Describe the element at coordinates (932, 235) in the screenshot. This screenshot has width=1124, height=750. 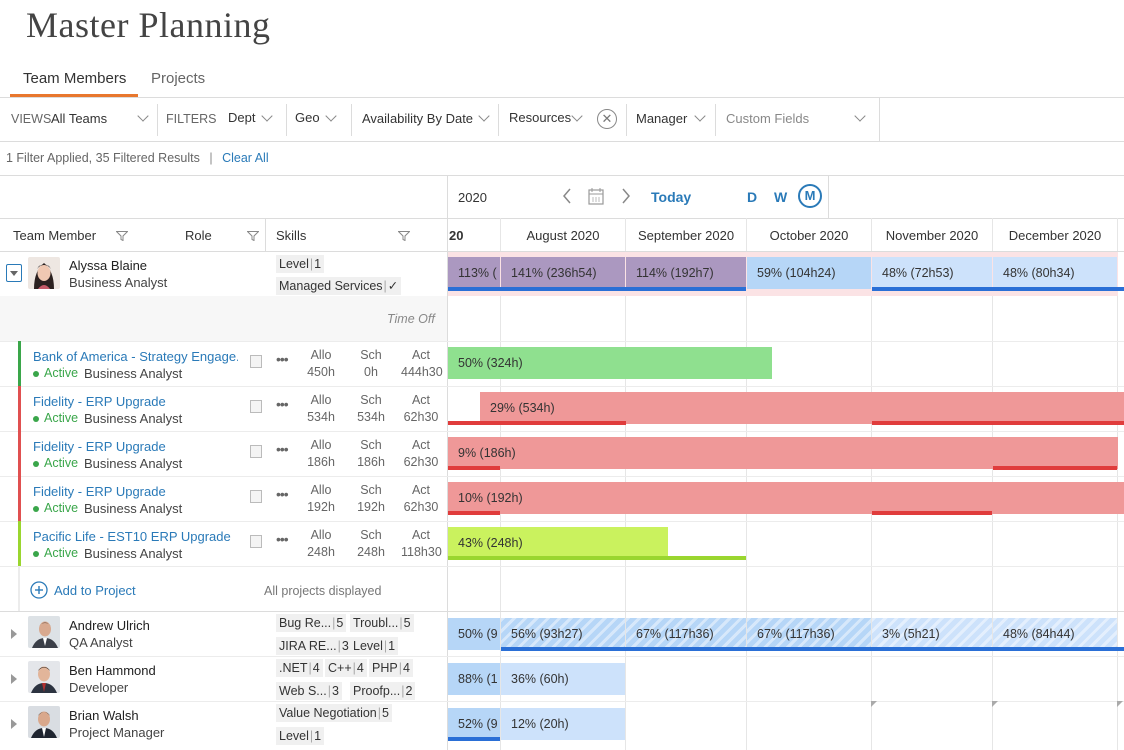
I see `month-header-november: November 2020` at that location.